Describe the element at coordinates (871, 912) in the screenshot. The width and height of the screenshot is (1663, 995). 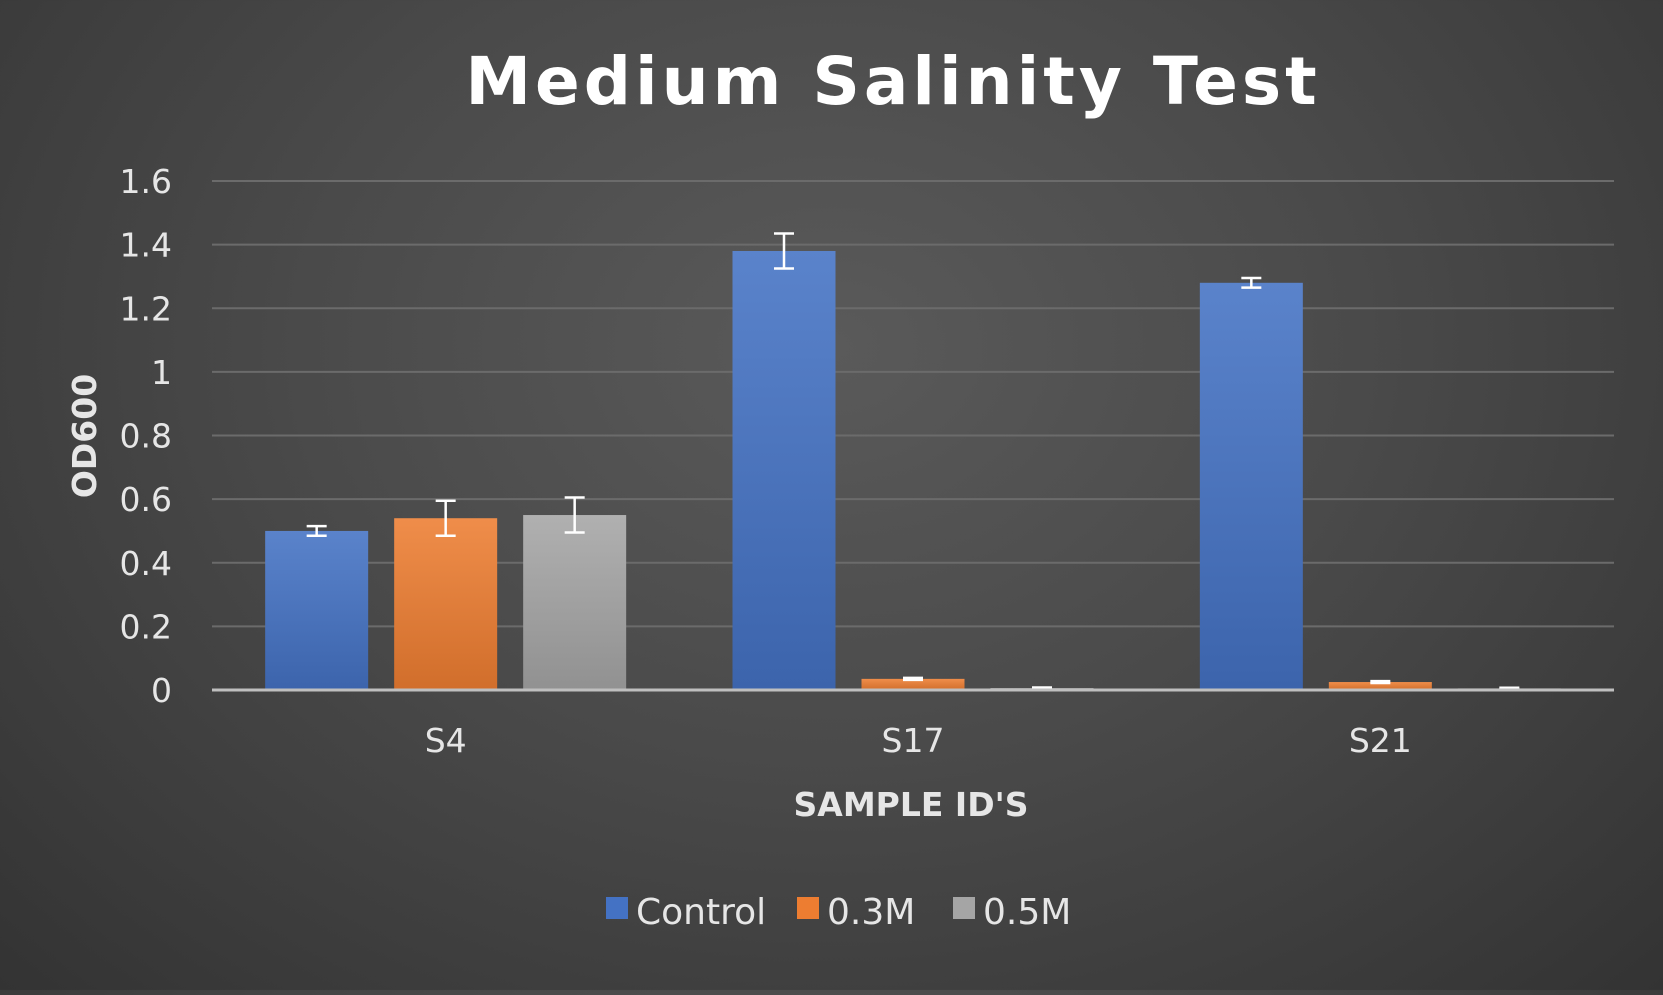
I see `legend-label: 0.3M` at that location.